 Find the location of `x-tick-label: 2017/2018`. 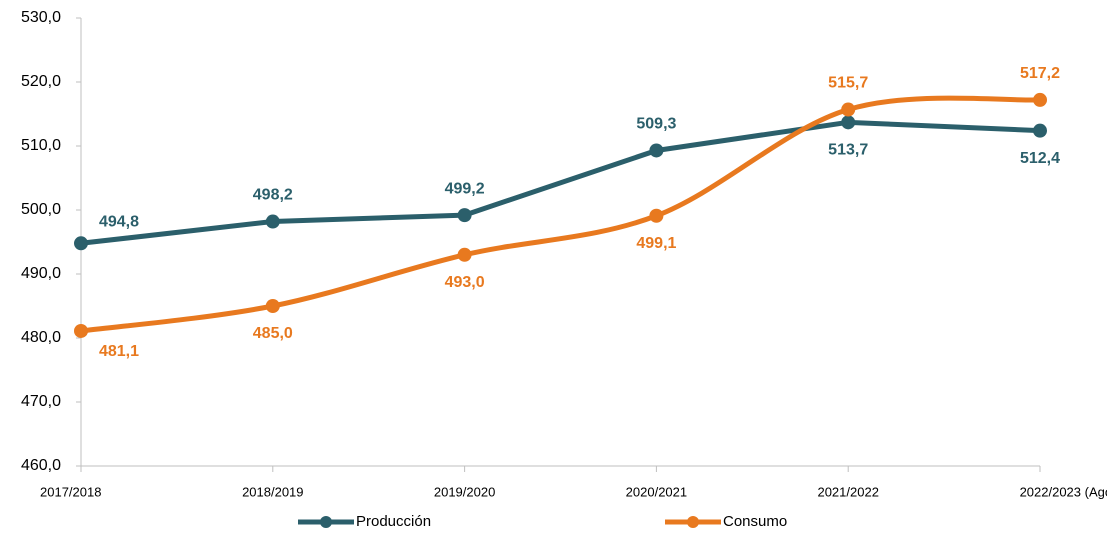

x-tick-label: 2017/2018 is located at coordinates (70, 491).